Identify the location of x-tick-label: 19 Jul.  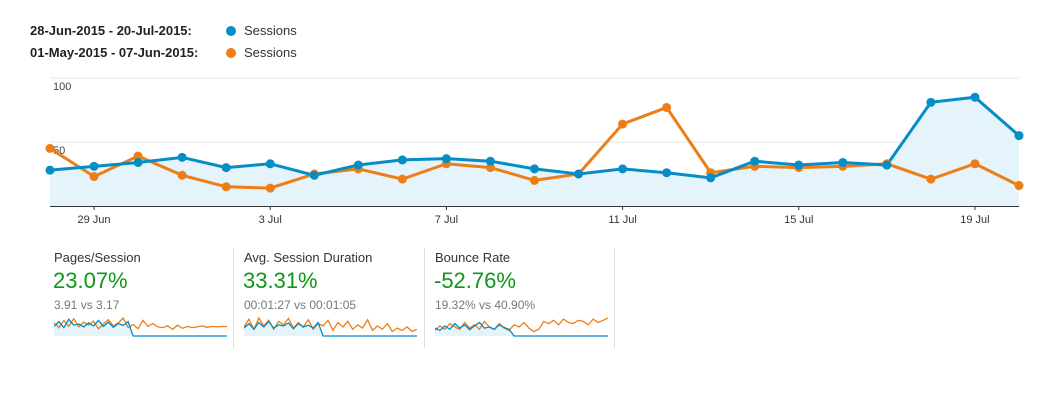
(974, 220).